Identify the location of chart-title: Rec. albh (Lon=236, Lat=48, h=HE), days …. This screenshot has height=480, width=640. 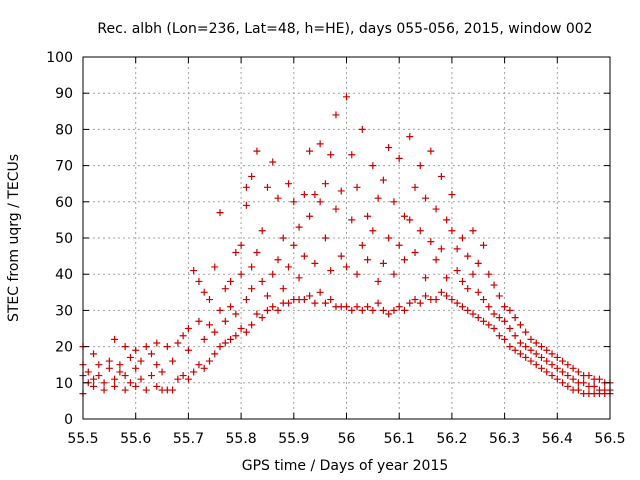
(344, 29).